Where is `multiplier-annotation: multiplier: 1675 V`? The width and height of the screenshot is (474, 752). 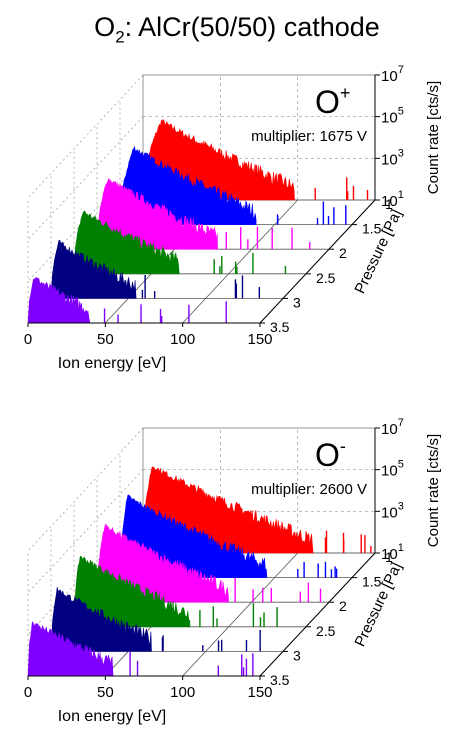 multiplier-annotation: multiplier: 1675 V is located at coordinates (309, 136).